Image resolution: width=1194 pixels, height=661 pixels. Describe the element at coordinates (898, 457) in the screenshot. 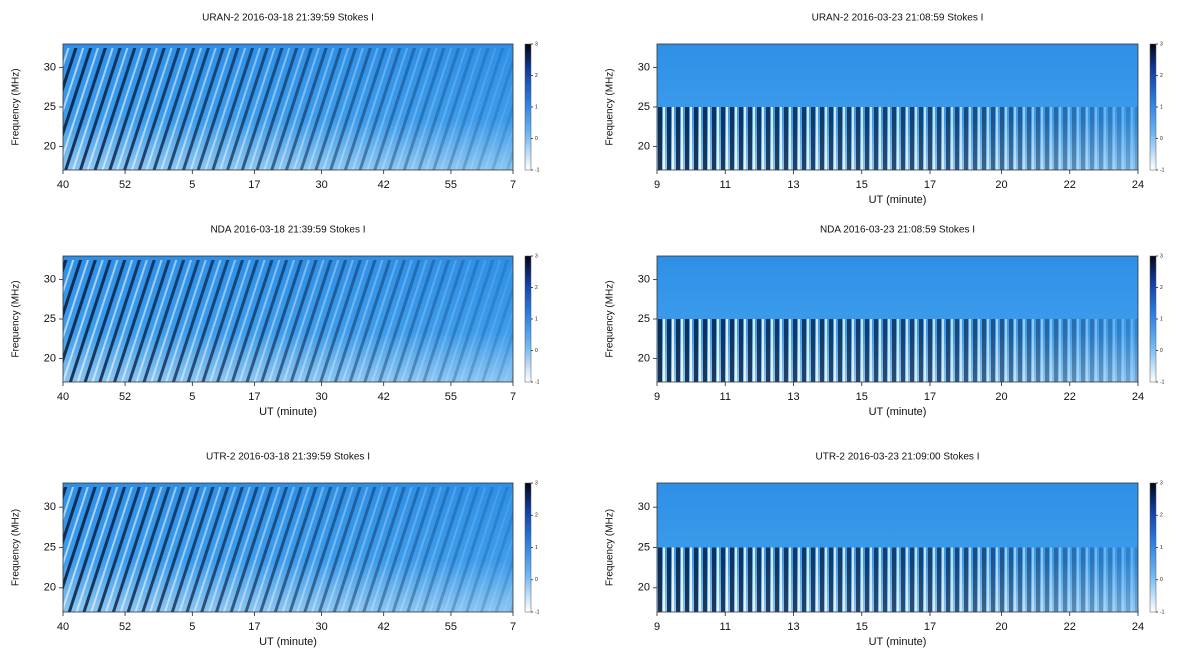

I see `panel-title: UTR-2 2016-03-23 21:09:00 Stokes I` at that location.